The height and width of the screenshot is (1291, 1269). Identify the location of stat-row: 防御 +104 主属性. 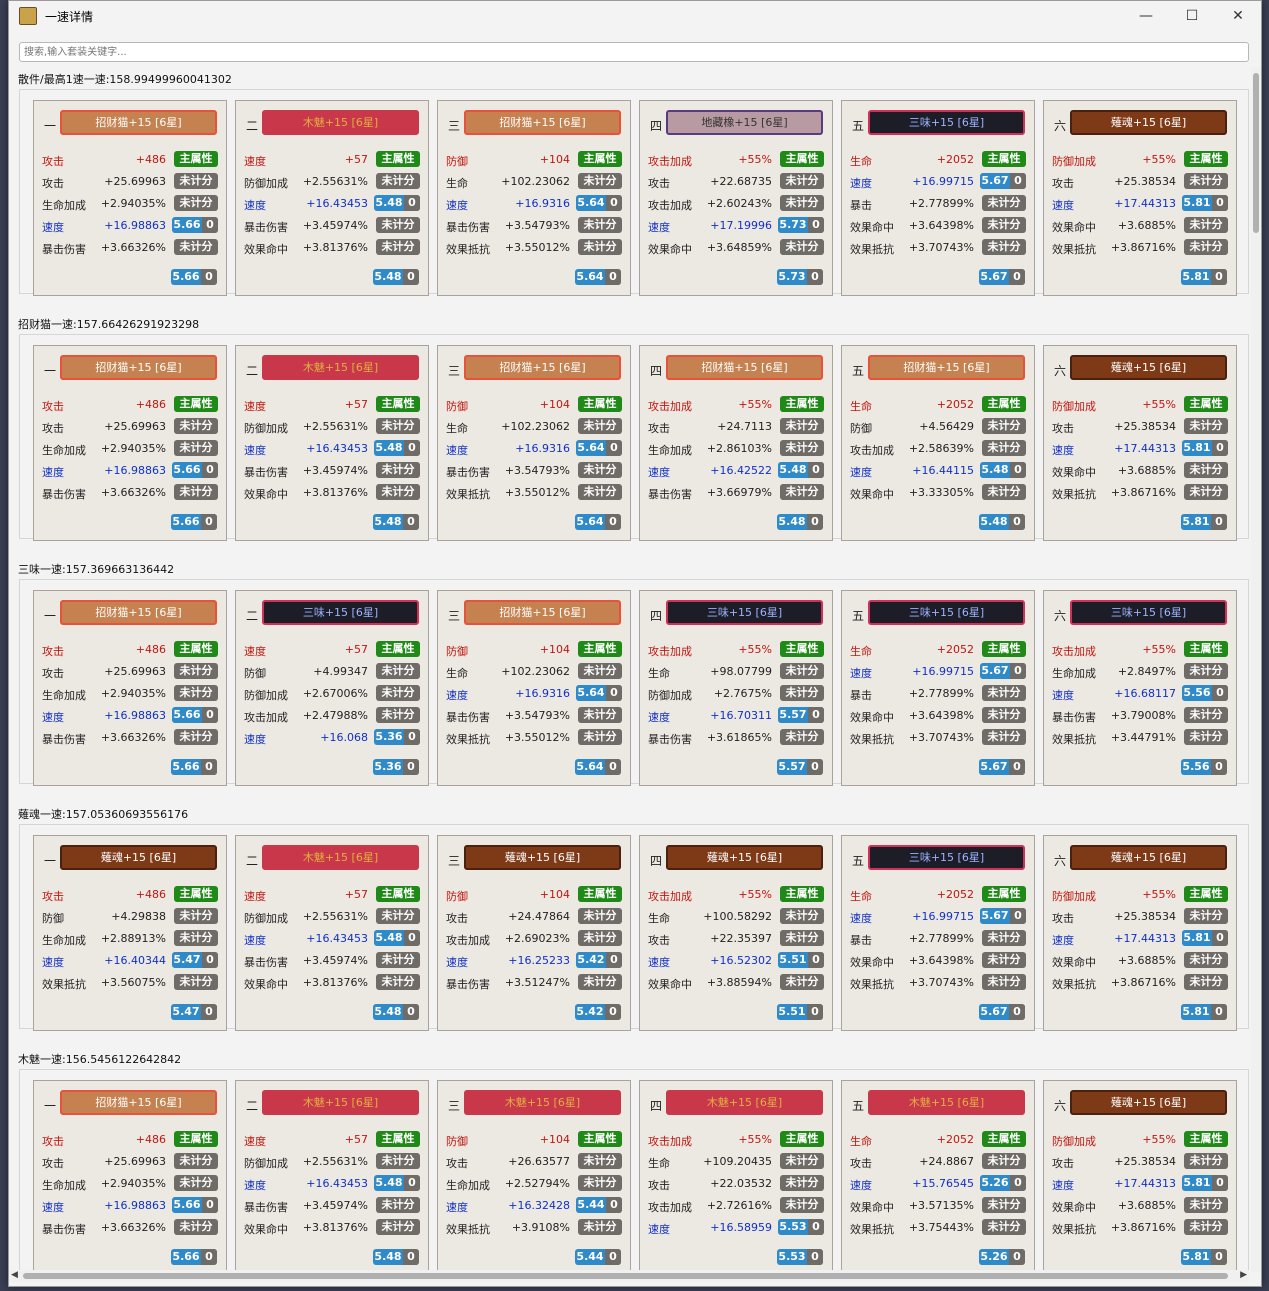
(534, 895).